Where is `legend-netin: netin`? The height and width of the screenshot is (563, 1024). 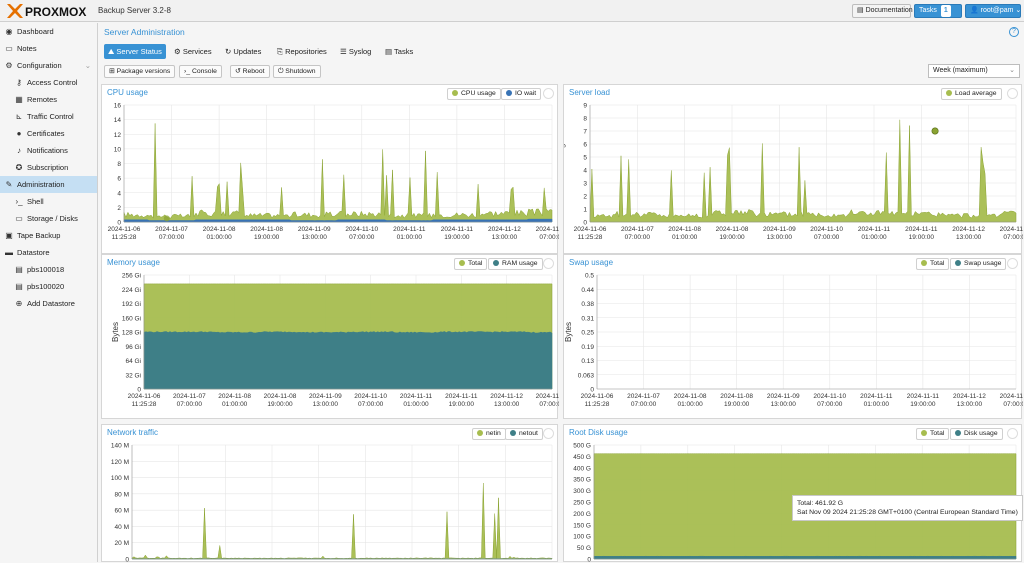 legend-netin: netin is located at coordinates (489, 434).